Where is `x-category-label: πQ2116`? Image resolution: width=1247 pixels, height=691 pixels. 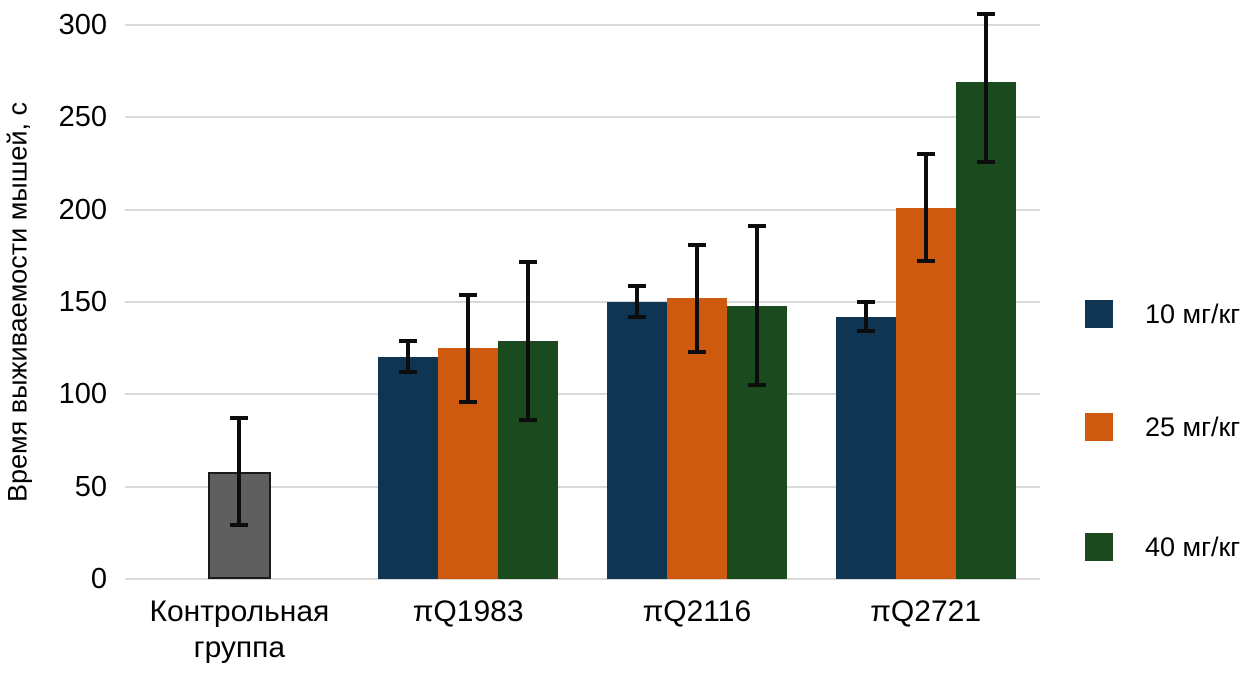 x-category-label: πQ2116 is located at coordinates (697, 611).